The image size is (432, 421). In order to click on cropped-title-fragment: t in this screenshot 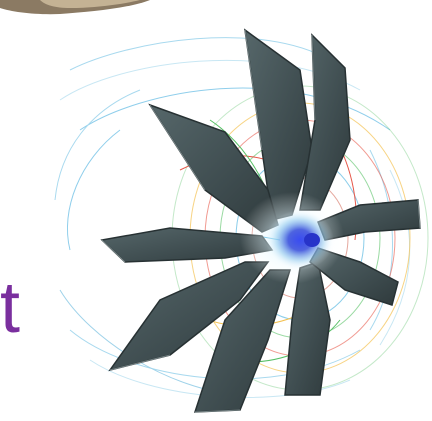, I will do `click(10, 308)`.